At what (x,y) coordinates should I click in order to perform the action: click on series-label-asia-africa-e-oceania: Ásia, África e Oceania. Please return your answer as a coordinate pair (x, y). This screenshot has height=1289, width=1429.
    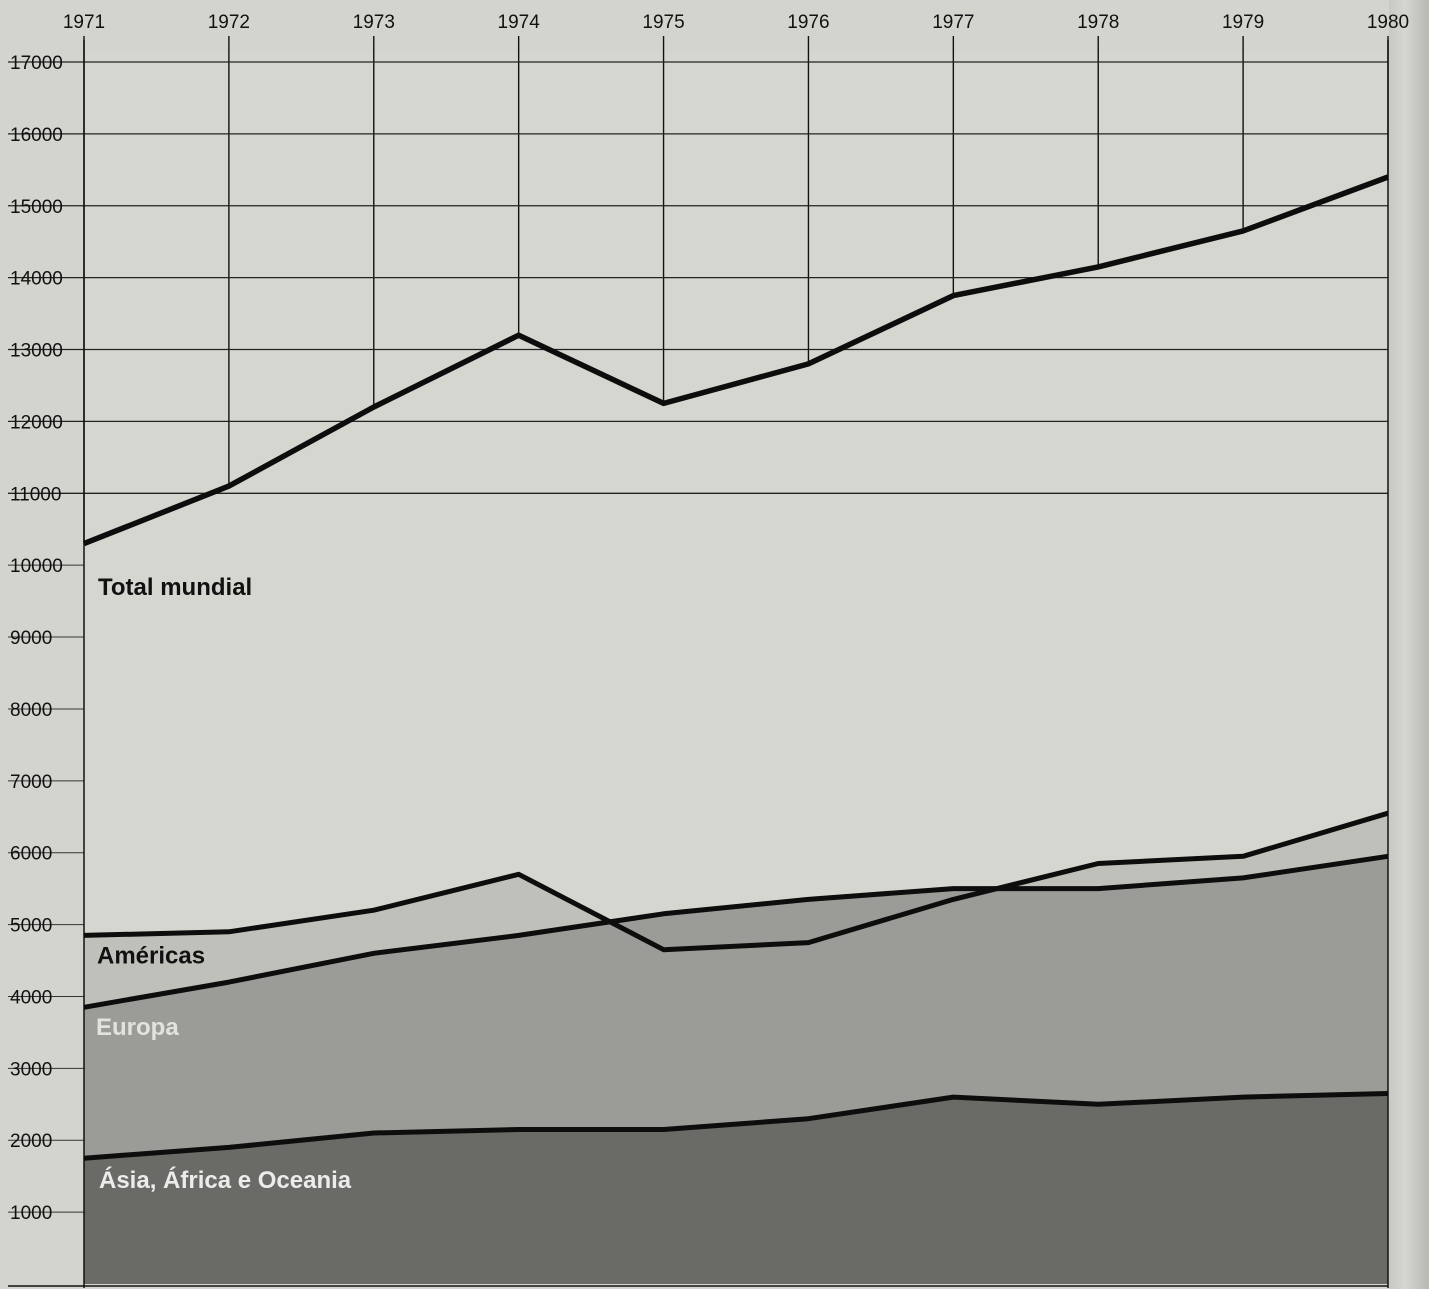
    Looking at the image, I should click on (225, 1180).